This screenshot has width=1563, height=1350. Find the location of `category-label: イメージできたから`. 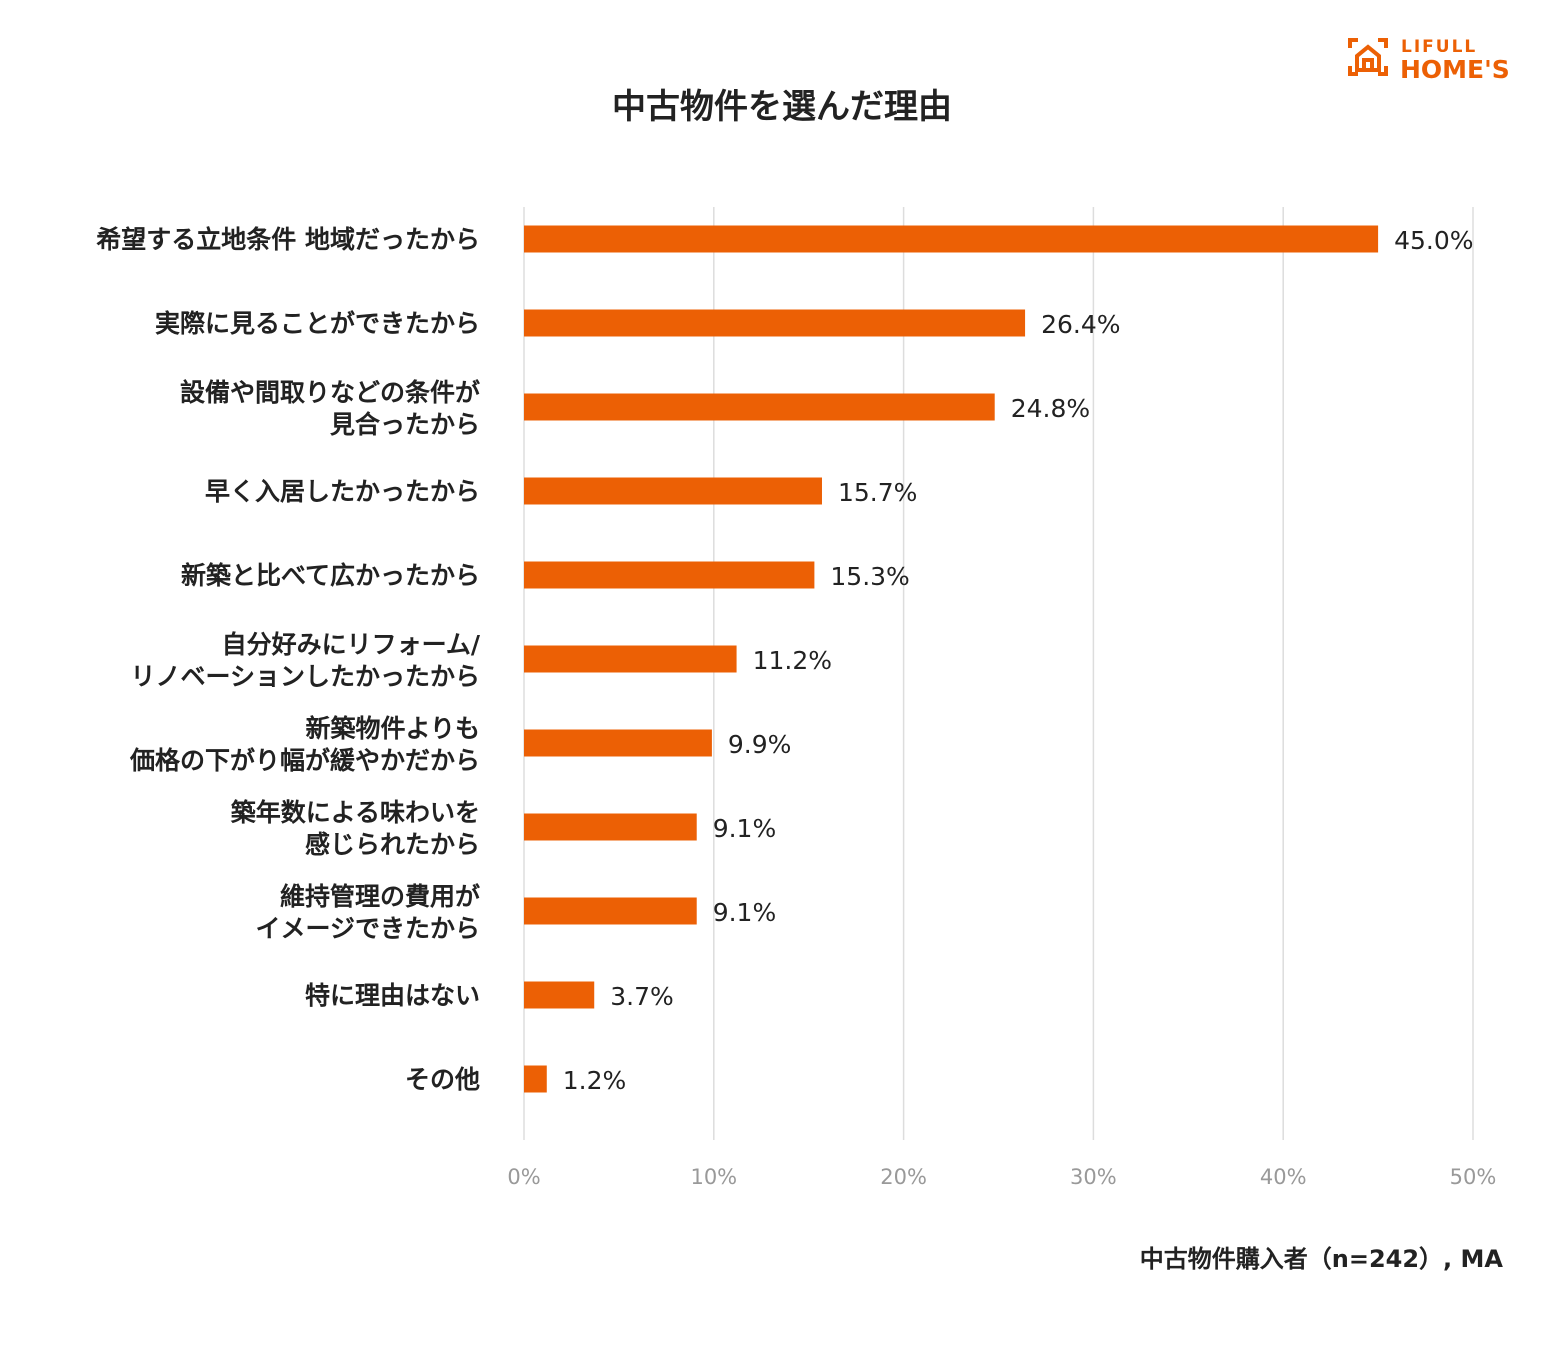

category-label: イメージできたから is located at coordinates (367, 928).